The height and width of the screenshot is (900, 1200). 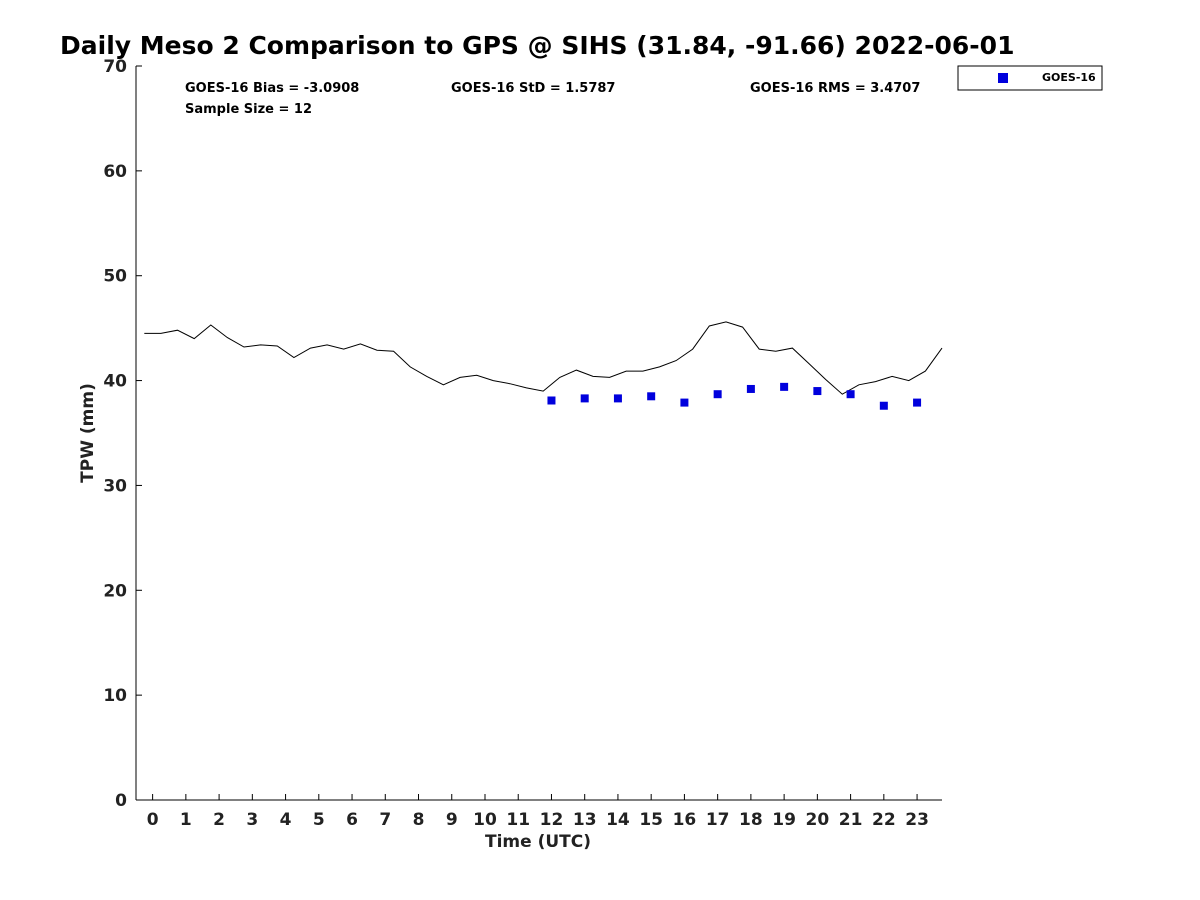 I want to click on x-tick-label: 6, so click(x=352, y=820).